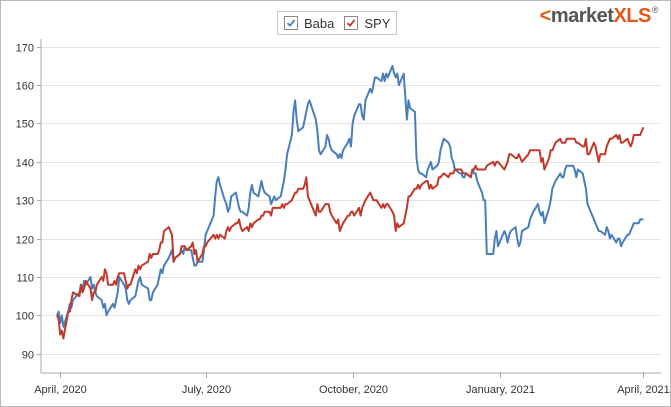  Describe the element at coordinates (25, 279) in the screenshot. I see `y-tick-label: 110` at that location.